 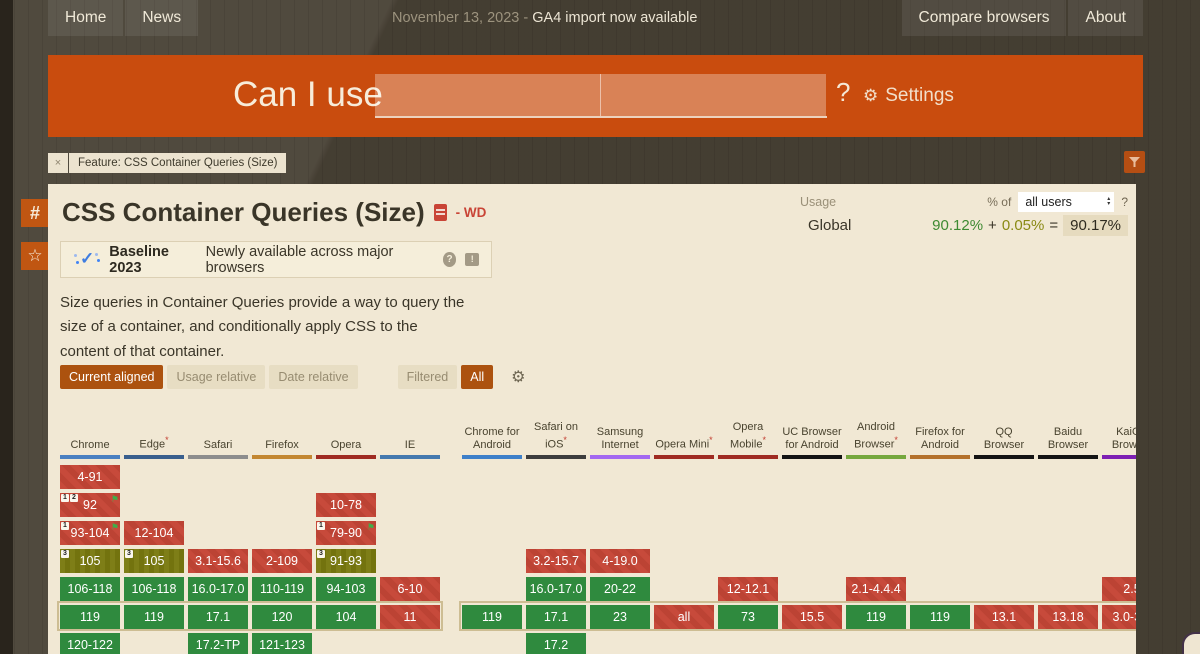 What do you see at coordinates (58, 163) in the screenshot?
I see `close-icon: ×` at bounding box center [58, 163].